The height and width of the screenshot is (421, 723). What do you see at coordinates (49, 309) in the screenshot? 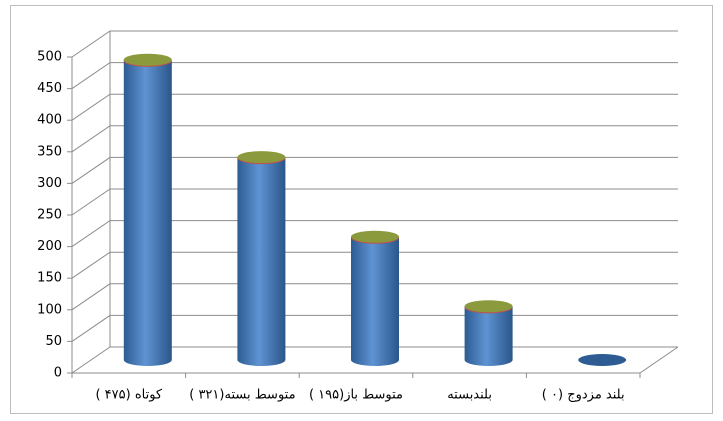
I see `y-tick-label: 100` at bounding box center [49, 309].